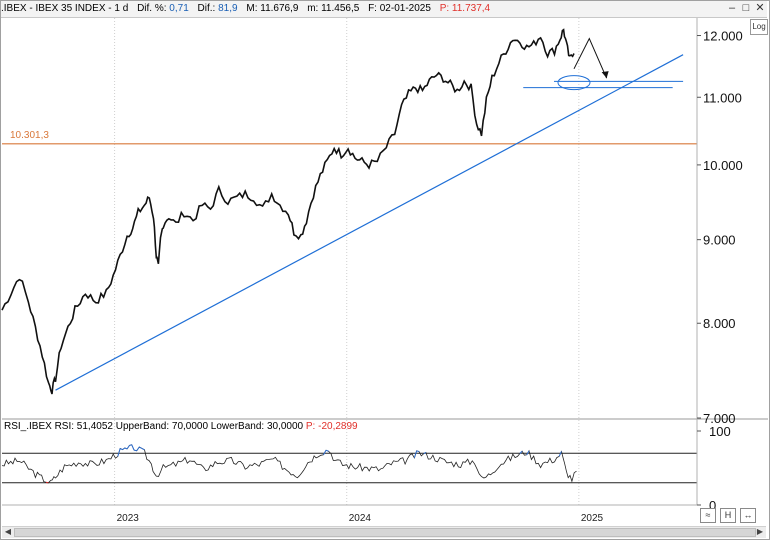 The height and width of the screenshot is (540, 770). What do you see at coordinates (331, 426) in the screenshot?
I see `rsi-header-price: P: -20,2899` at bounding box center [331, 426].